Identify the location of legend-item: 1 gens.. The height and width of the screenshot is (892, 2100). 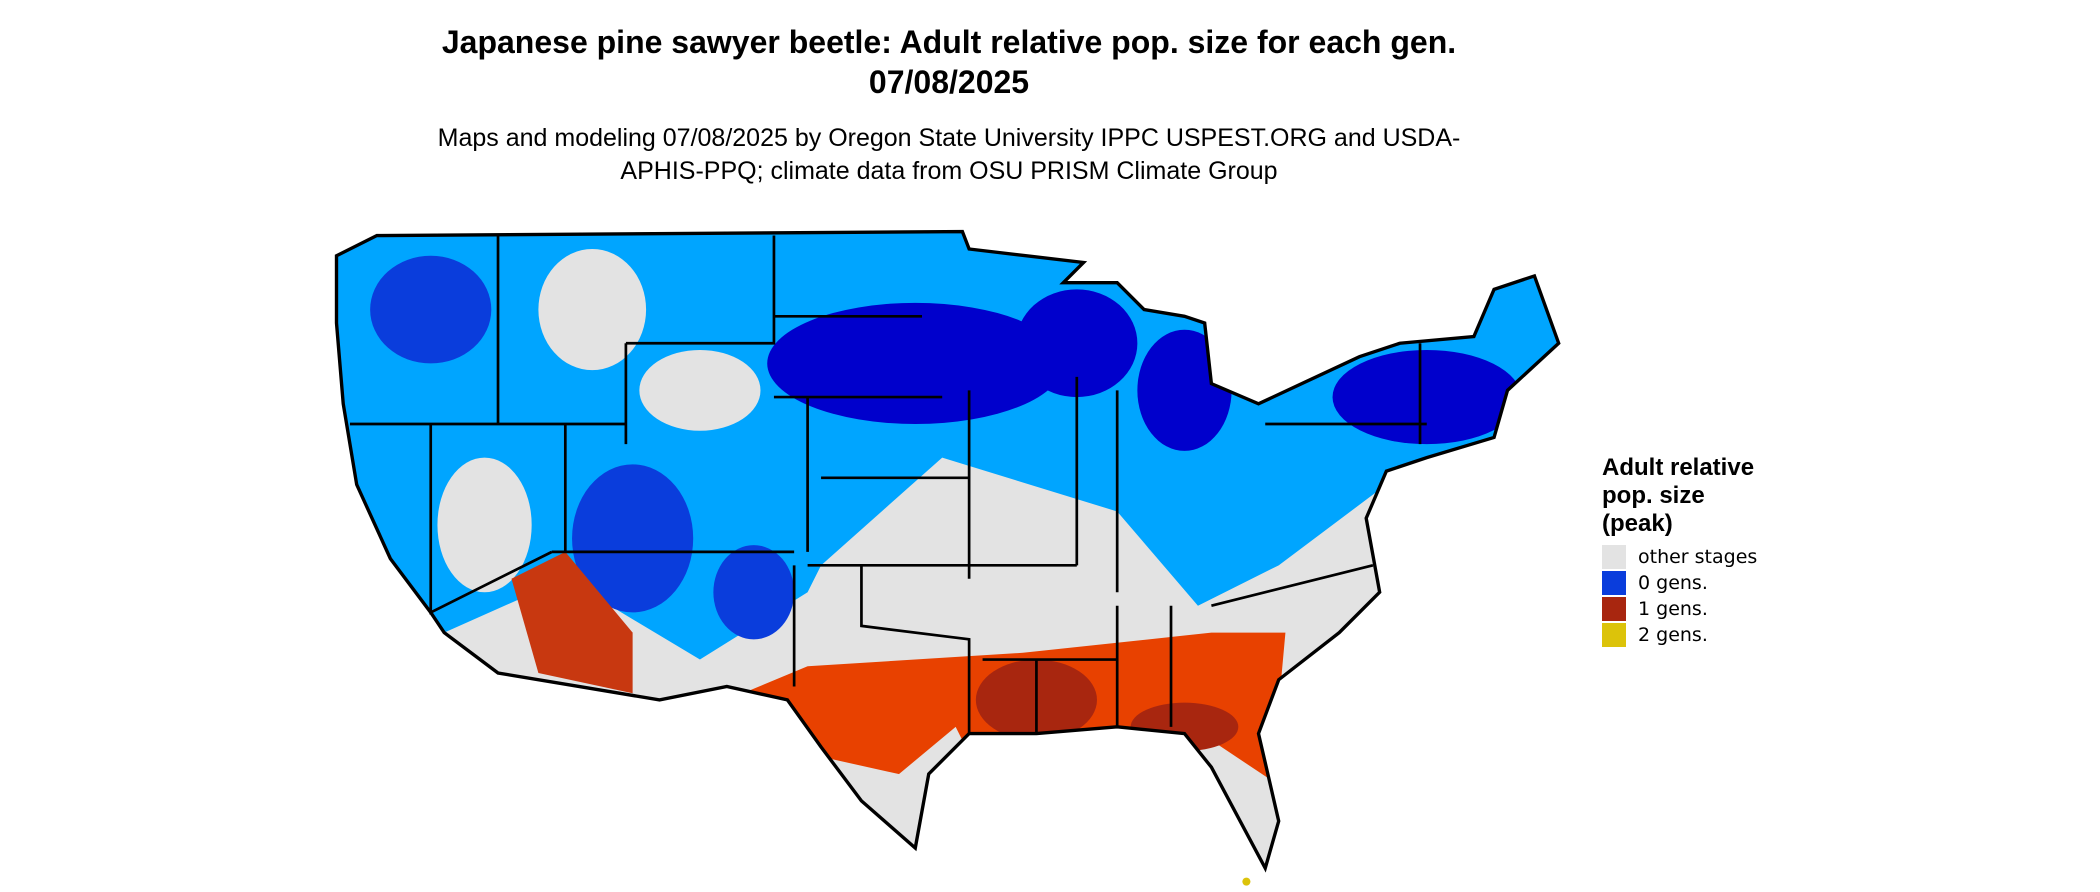
(1702, 609).